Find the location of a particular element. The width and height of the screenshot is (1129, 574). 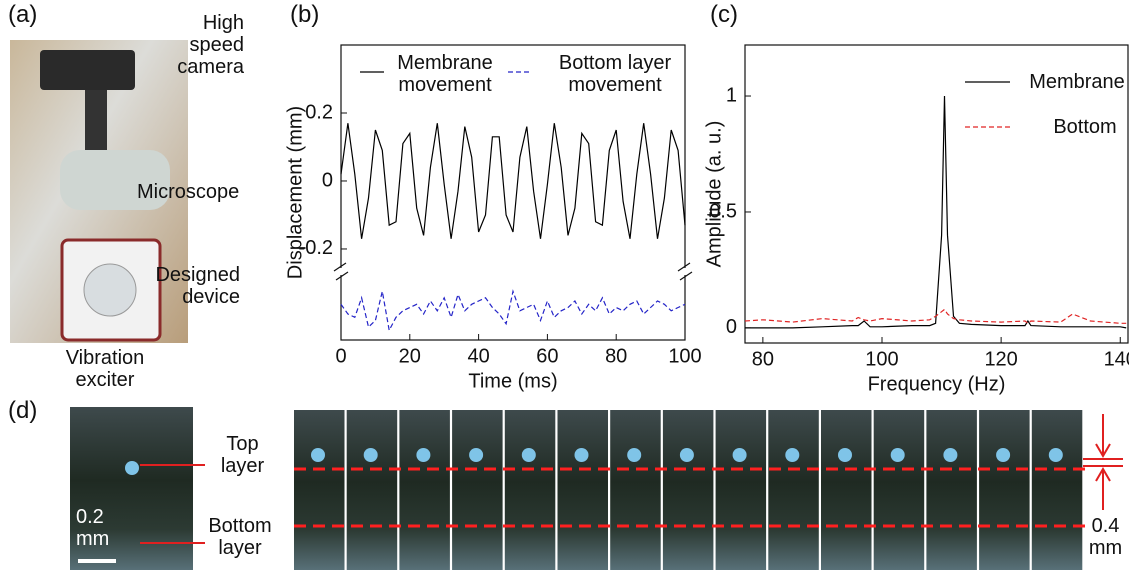

y-tick-label: 0.5 is located at coordinates (723, 211).